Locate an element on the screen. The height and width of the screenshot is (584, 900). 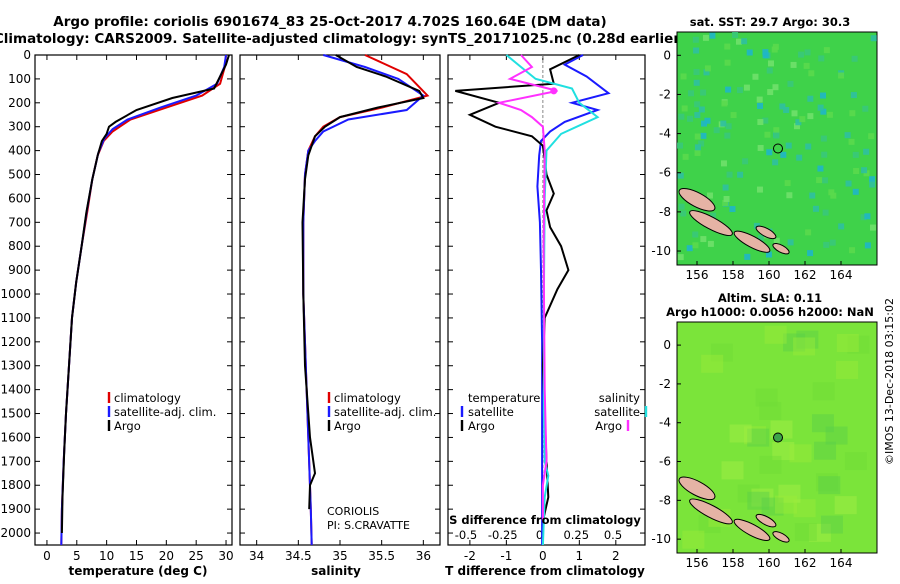
y-tick-label: 200 is located at coordinates (19, 103).